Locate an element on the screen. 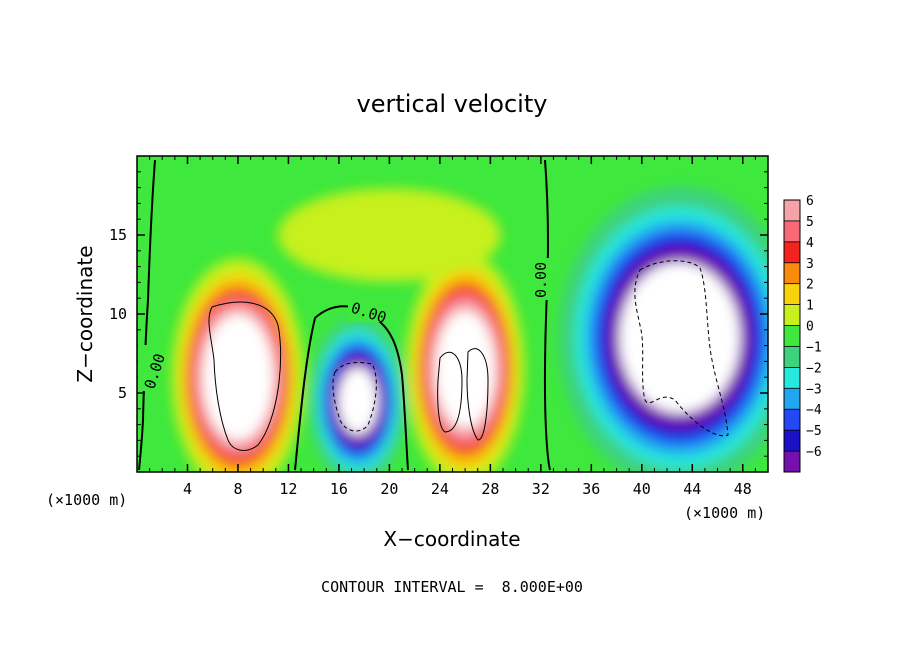 The width and height of the screenshot is (904, 654). colorbar-label: −3 is located at coordinates (814, 389).